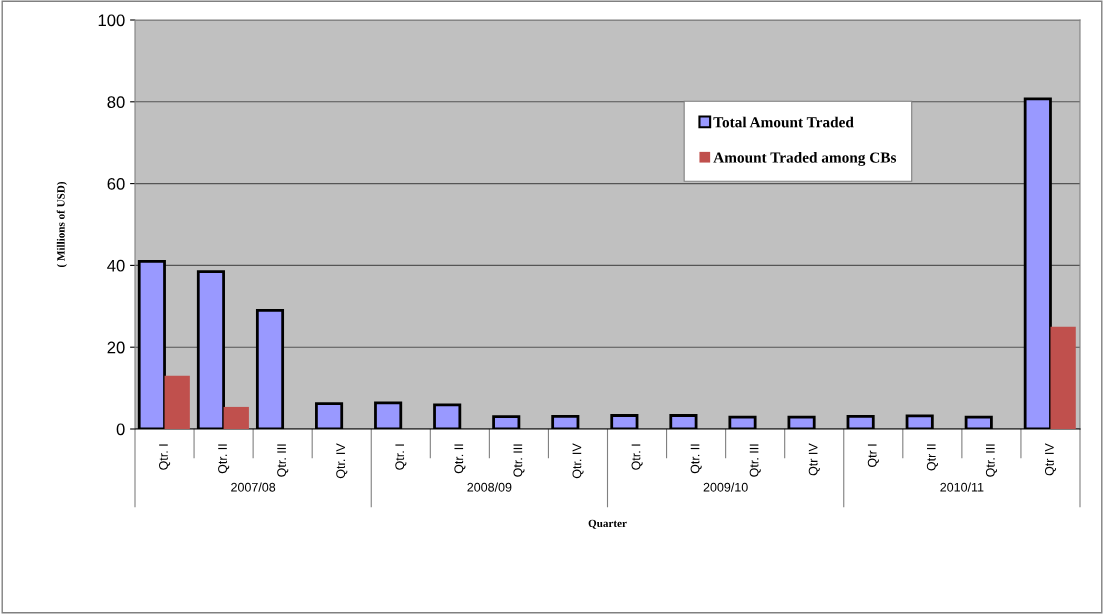 The image size is (1104, 614). I want to click on text: 2009/10, so click(725, 487).